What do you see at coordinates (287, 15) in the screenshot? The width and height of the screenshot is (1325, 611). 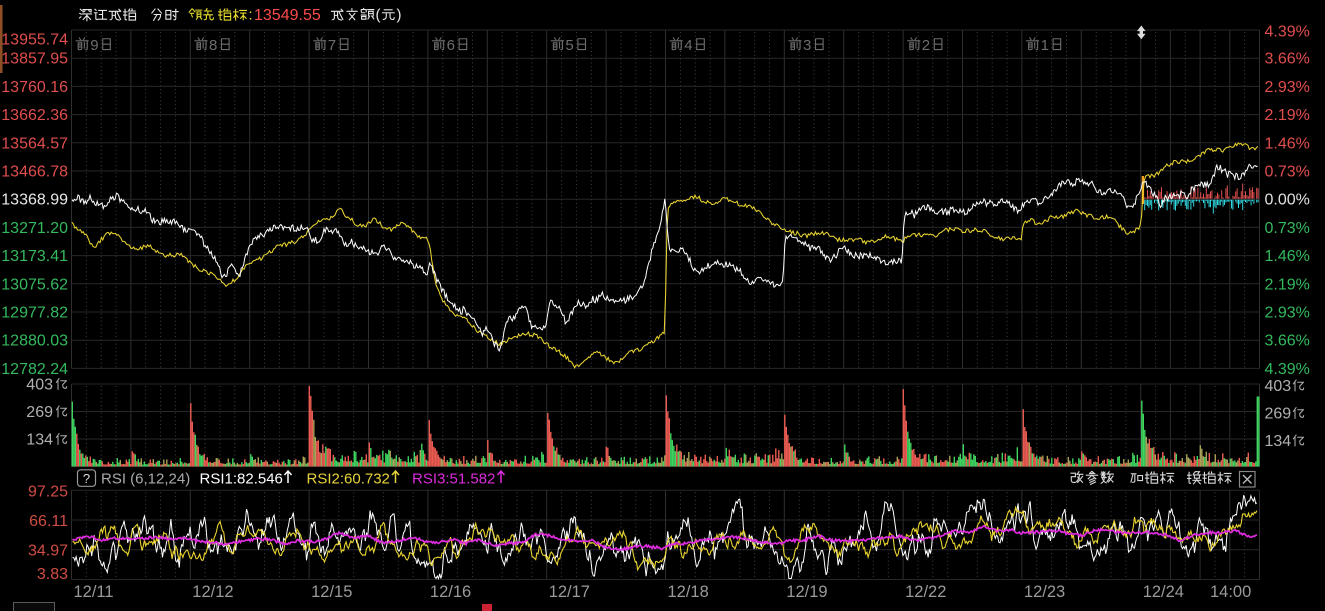 I see `svg-text: 13549.55` at bounding box center [287, 15].